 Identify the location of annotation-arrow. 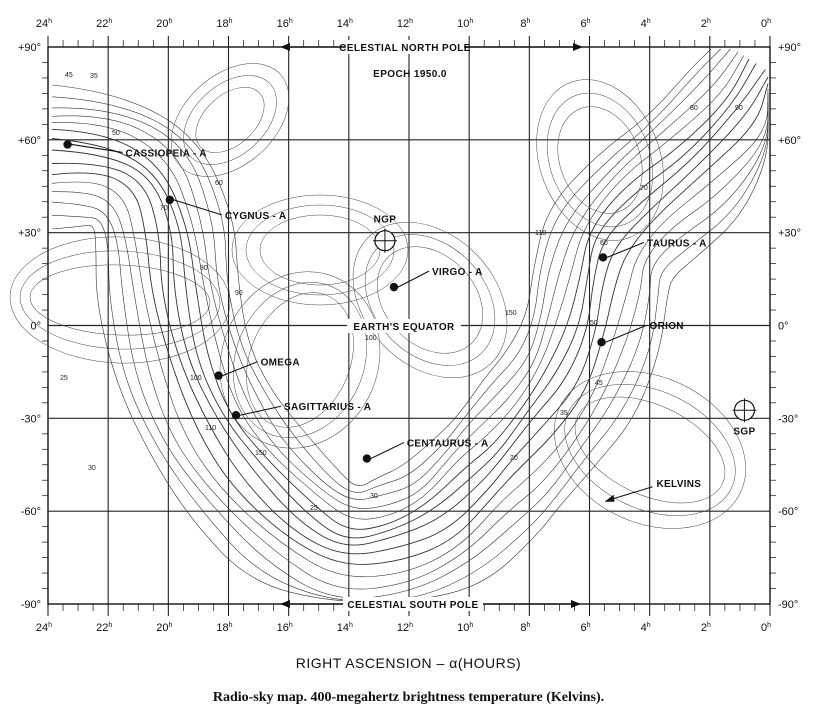
(629, 494).